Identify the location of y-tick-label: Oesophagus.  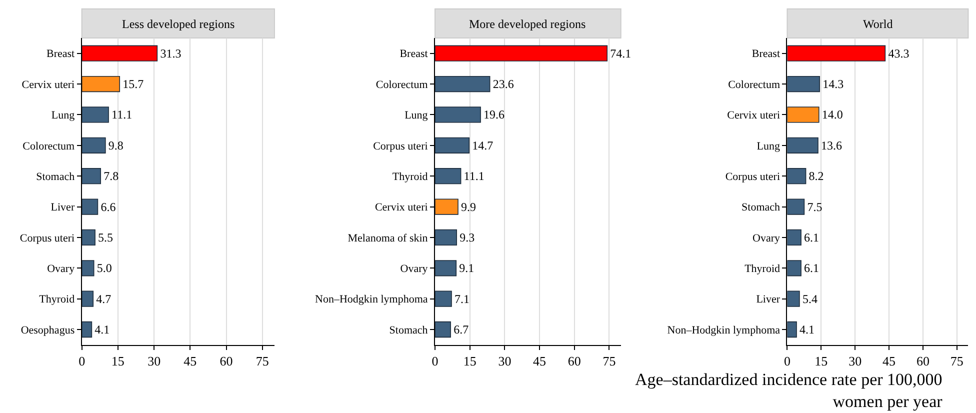
(47, 330).